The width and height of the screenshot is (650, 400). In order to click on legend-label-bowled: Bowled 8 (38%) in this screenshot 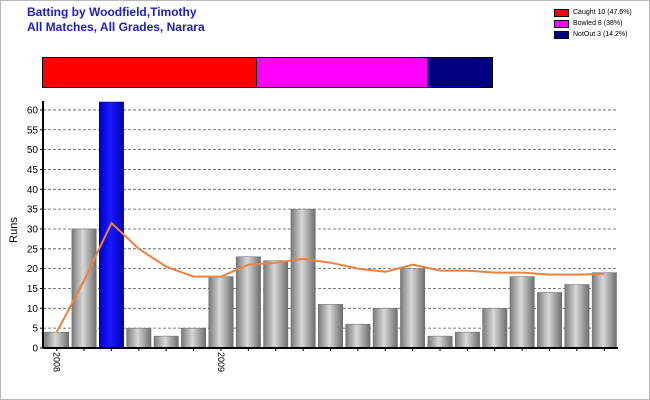, I will do `click(598, 23)`.